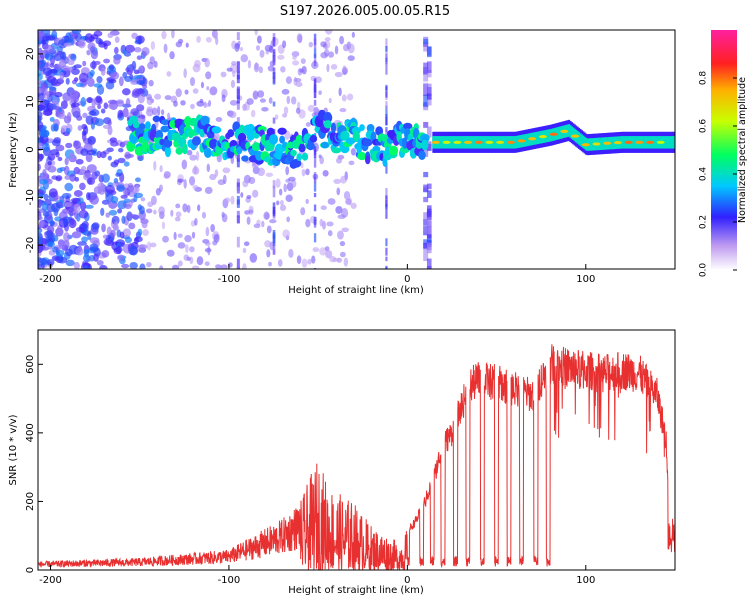 The height and width of the screenshot is (604, 750). I want to click on y-tick-label: 600, so click(30, 364).